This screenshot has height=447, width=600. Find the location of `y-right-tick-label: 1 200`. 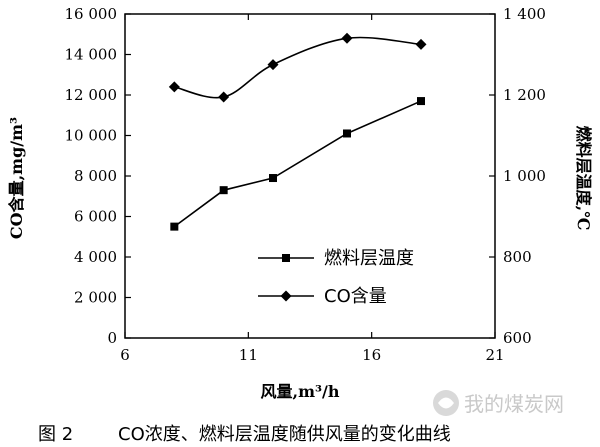

y-right-tick-label: 1 200 is located at coordinates (524, 95).